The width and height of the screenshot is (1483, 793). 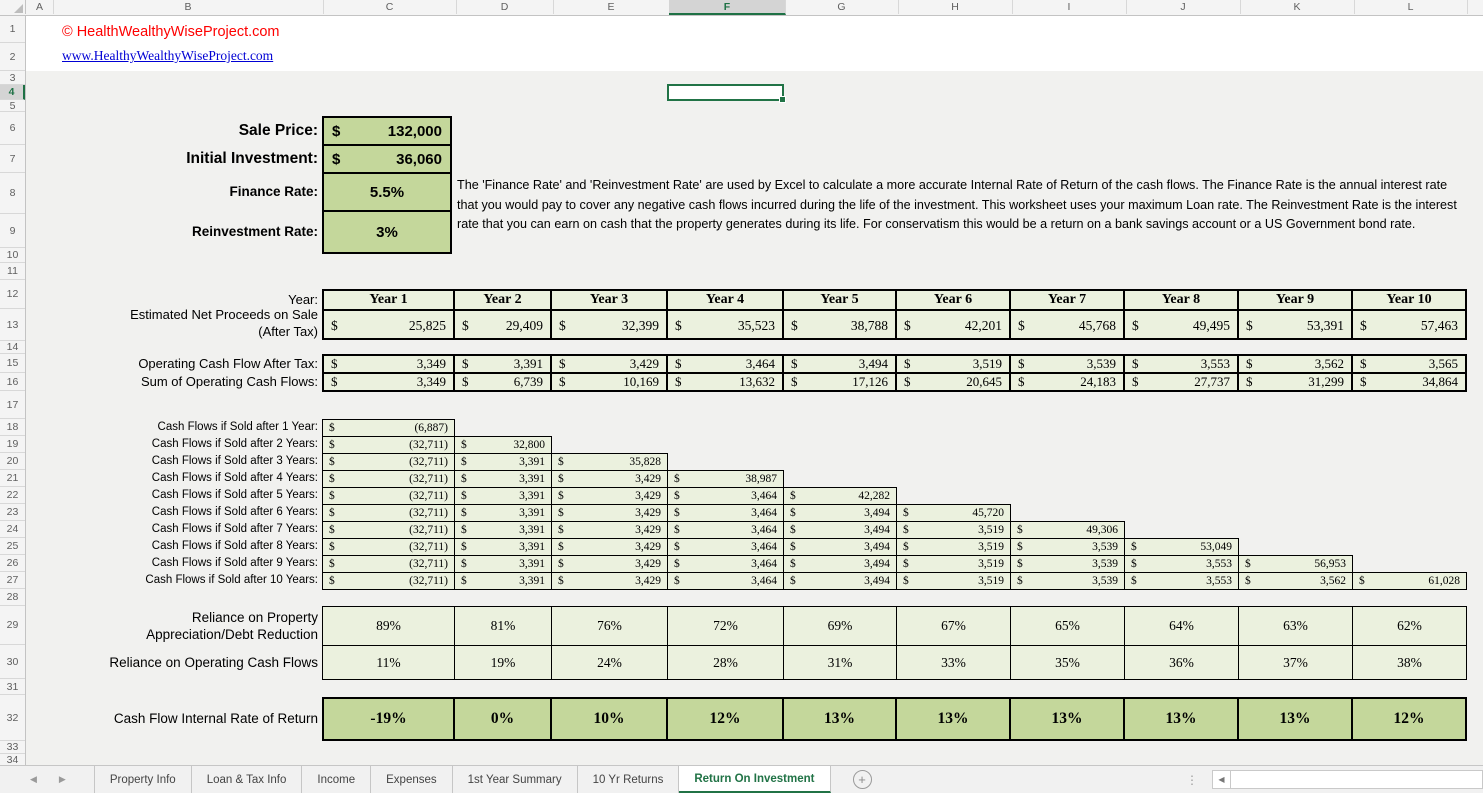 What do you see at coordinates (12, 444) in the screenshot?
I see `row-header-19: 19` at bounding box center [12, 444].